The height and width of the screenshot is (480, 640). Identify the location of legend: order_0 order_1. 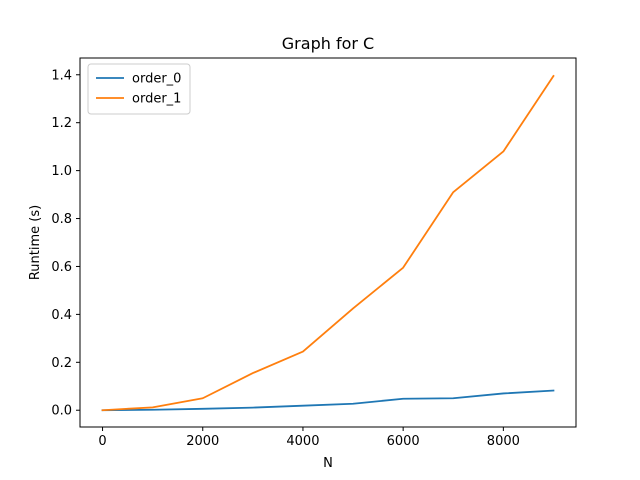
(139, 89).